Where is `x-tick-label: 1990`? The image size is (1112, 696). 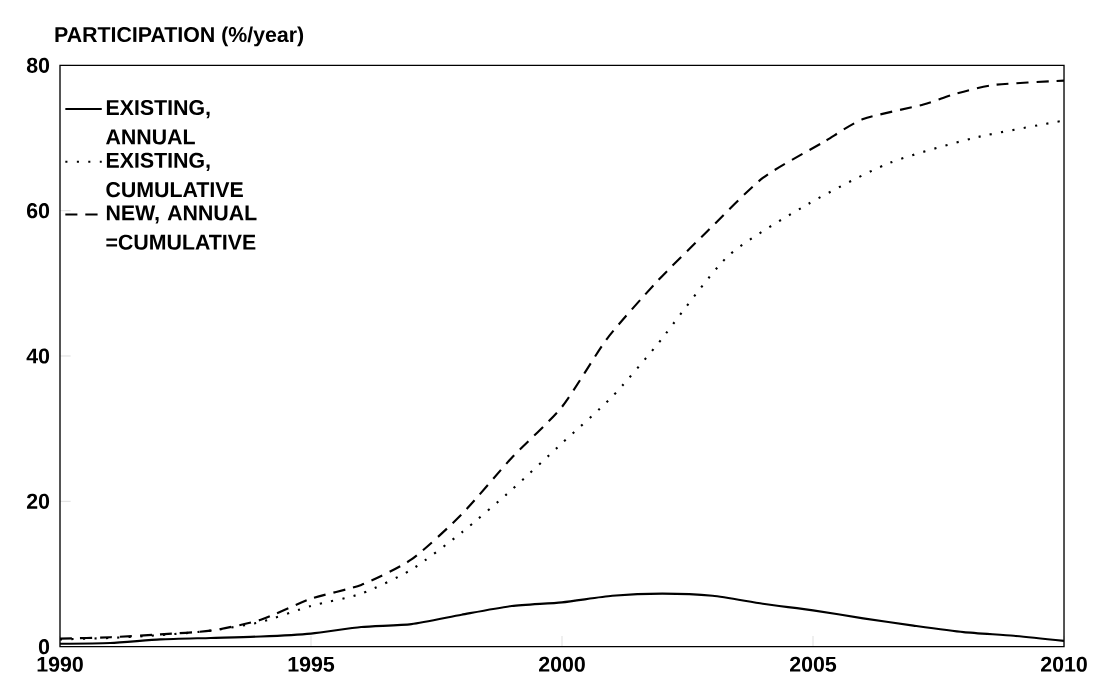 x-tick-label: 1990 is located at coordinates (60, 664).